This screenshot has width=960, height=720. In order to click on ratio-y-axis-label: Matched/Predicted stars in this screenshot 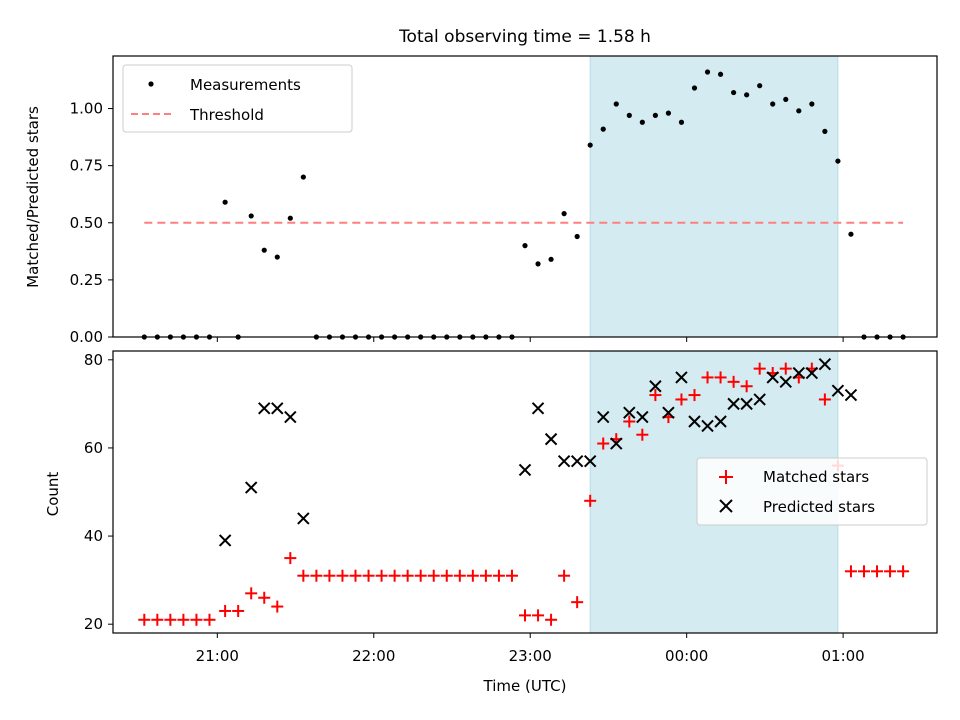, I will do `click(33, 197)`.